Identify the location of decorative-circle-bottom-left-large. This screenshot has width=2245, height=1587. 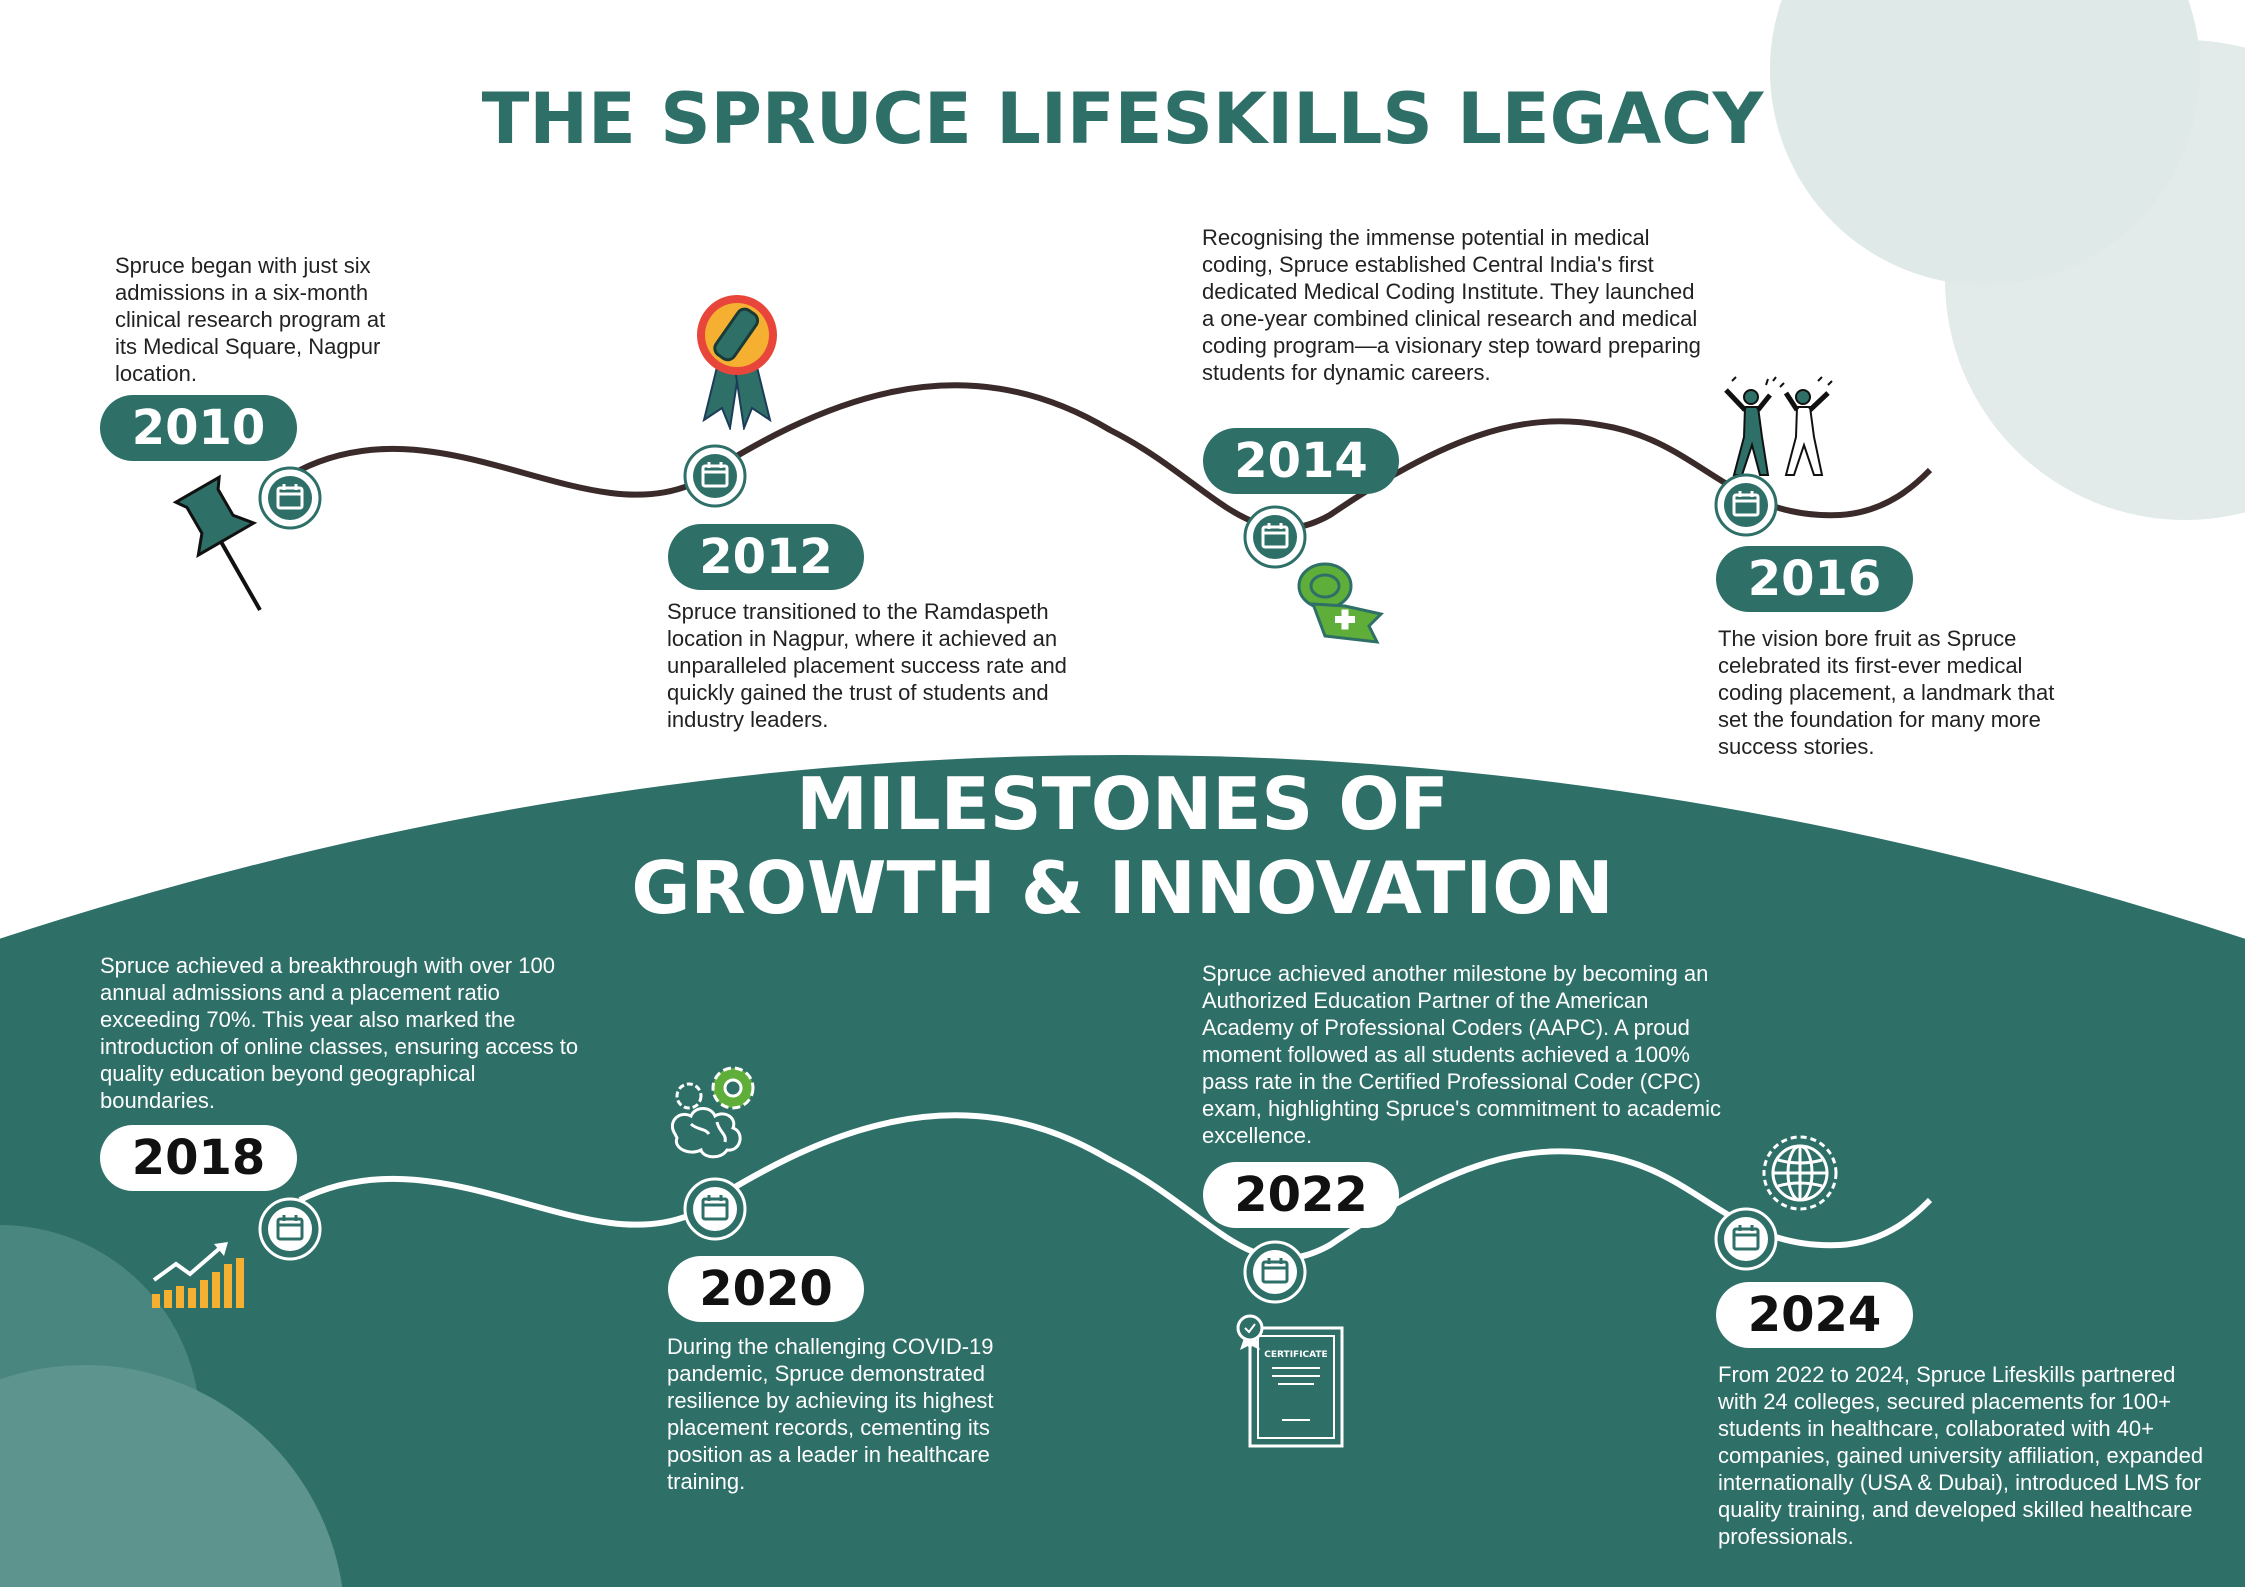
(171, 1476).